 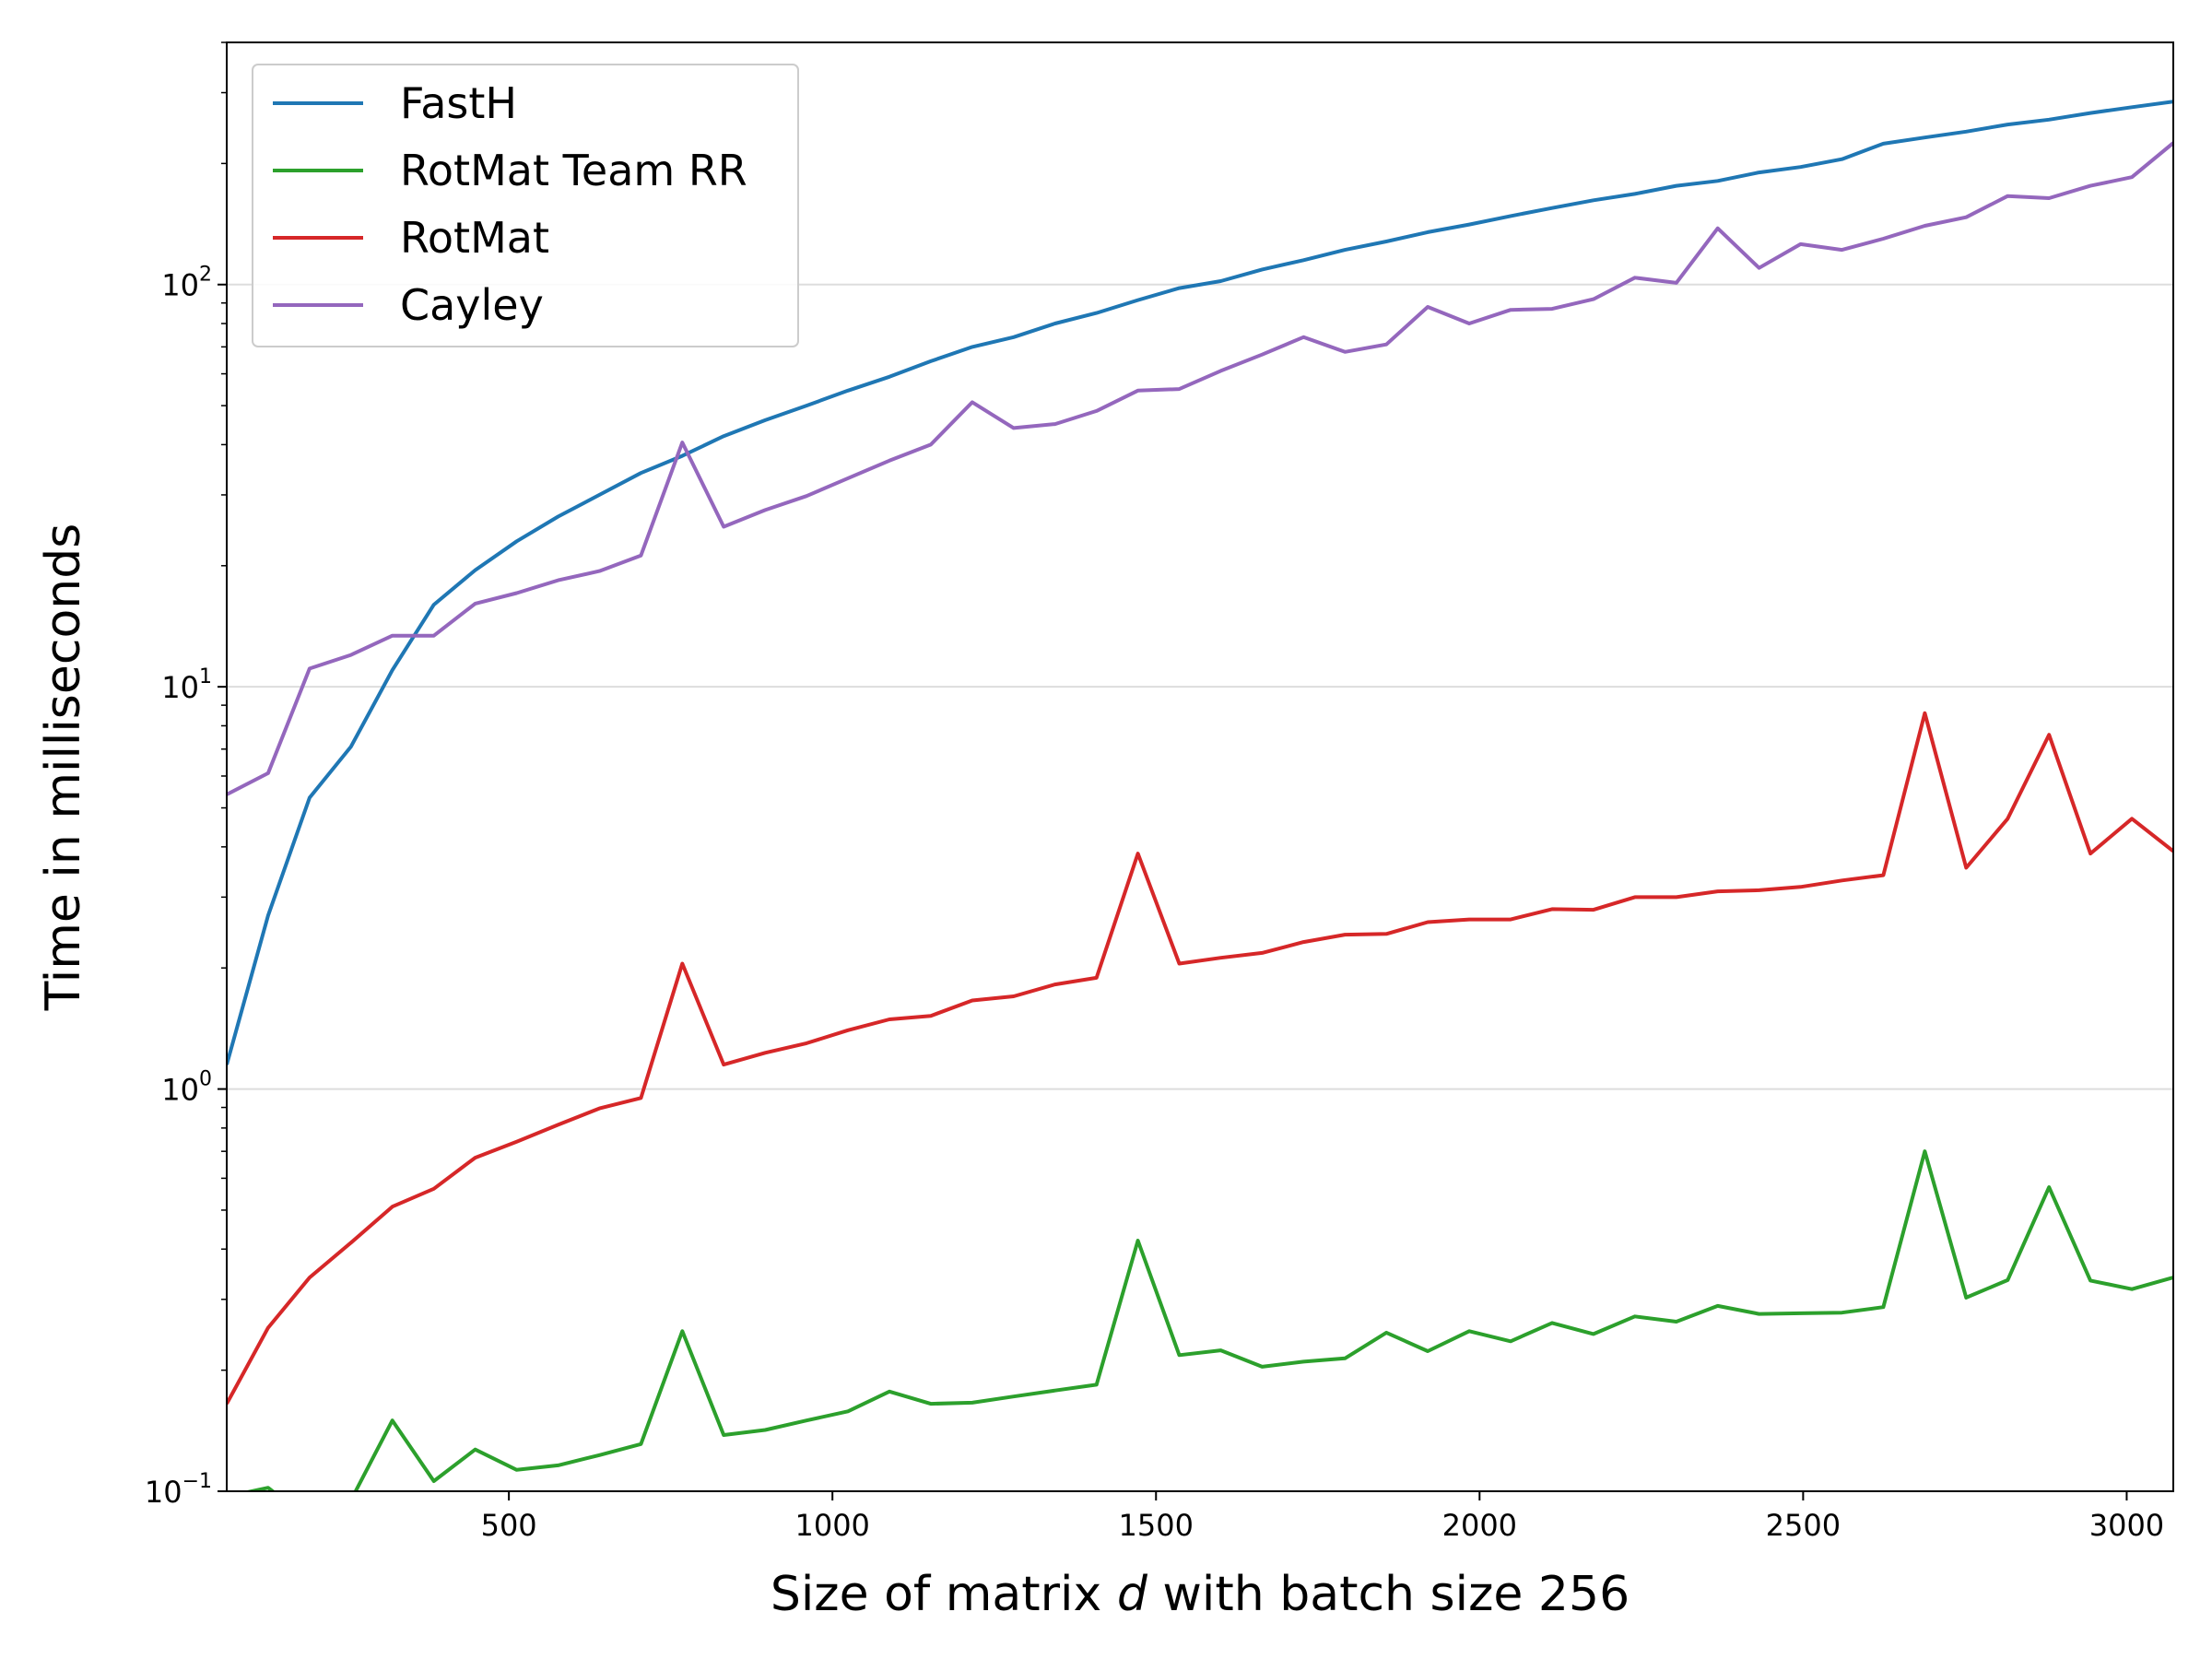 What do you see at coordinates (1156, 1525) in the screenshot?
I see `x-tick-label: 1500` at bounding box center [1156, 1525].